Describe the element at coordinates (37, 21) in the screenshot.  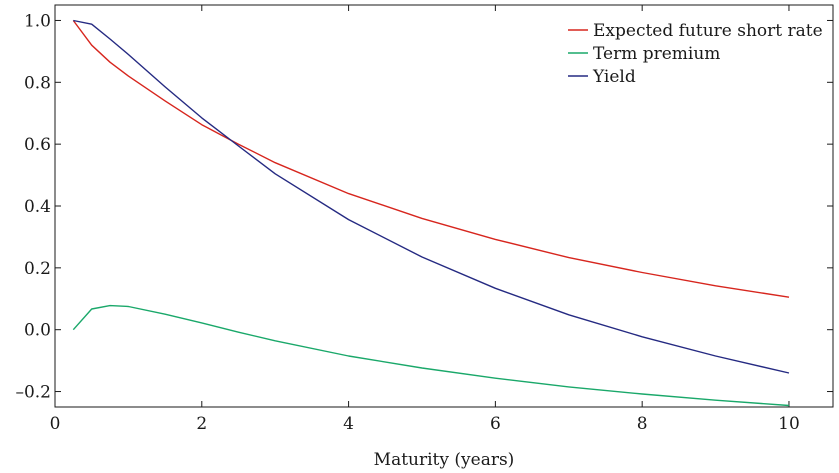
I see `y-tick-label: 1.0` at that location.